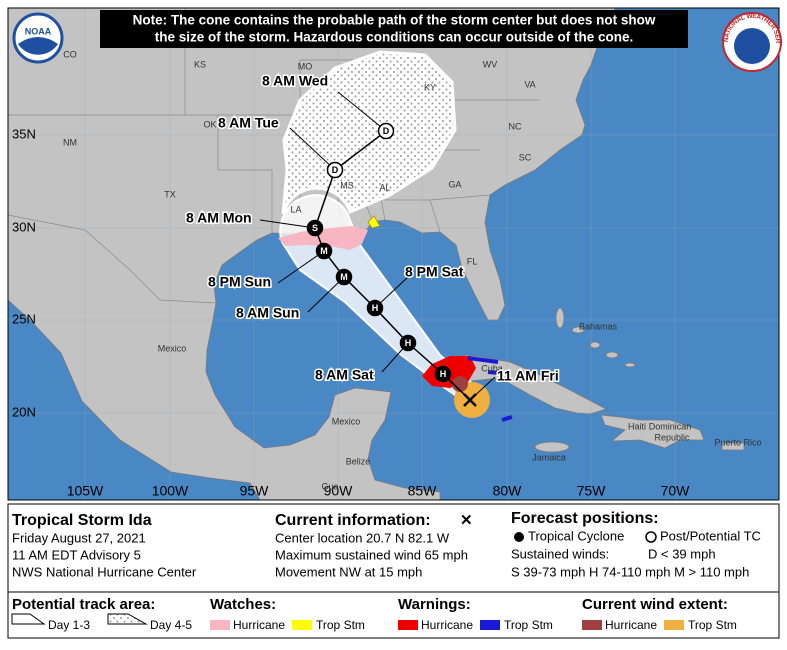 Image resolution: width=787 pixels, height=650 pixels. What do you see at coordinates (104, 571) in the screenshot?
I see `storm-line: NWS National Hurricane Center` at bounding box center [104, 571].